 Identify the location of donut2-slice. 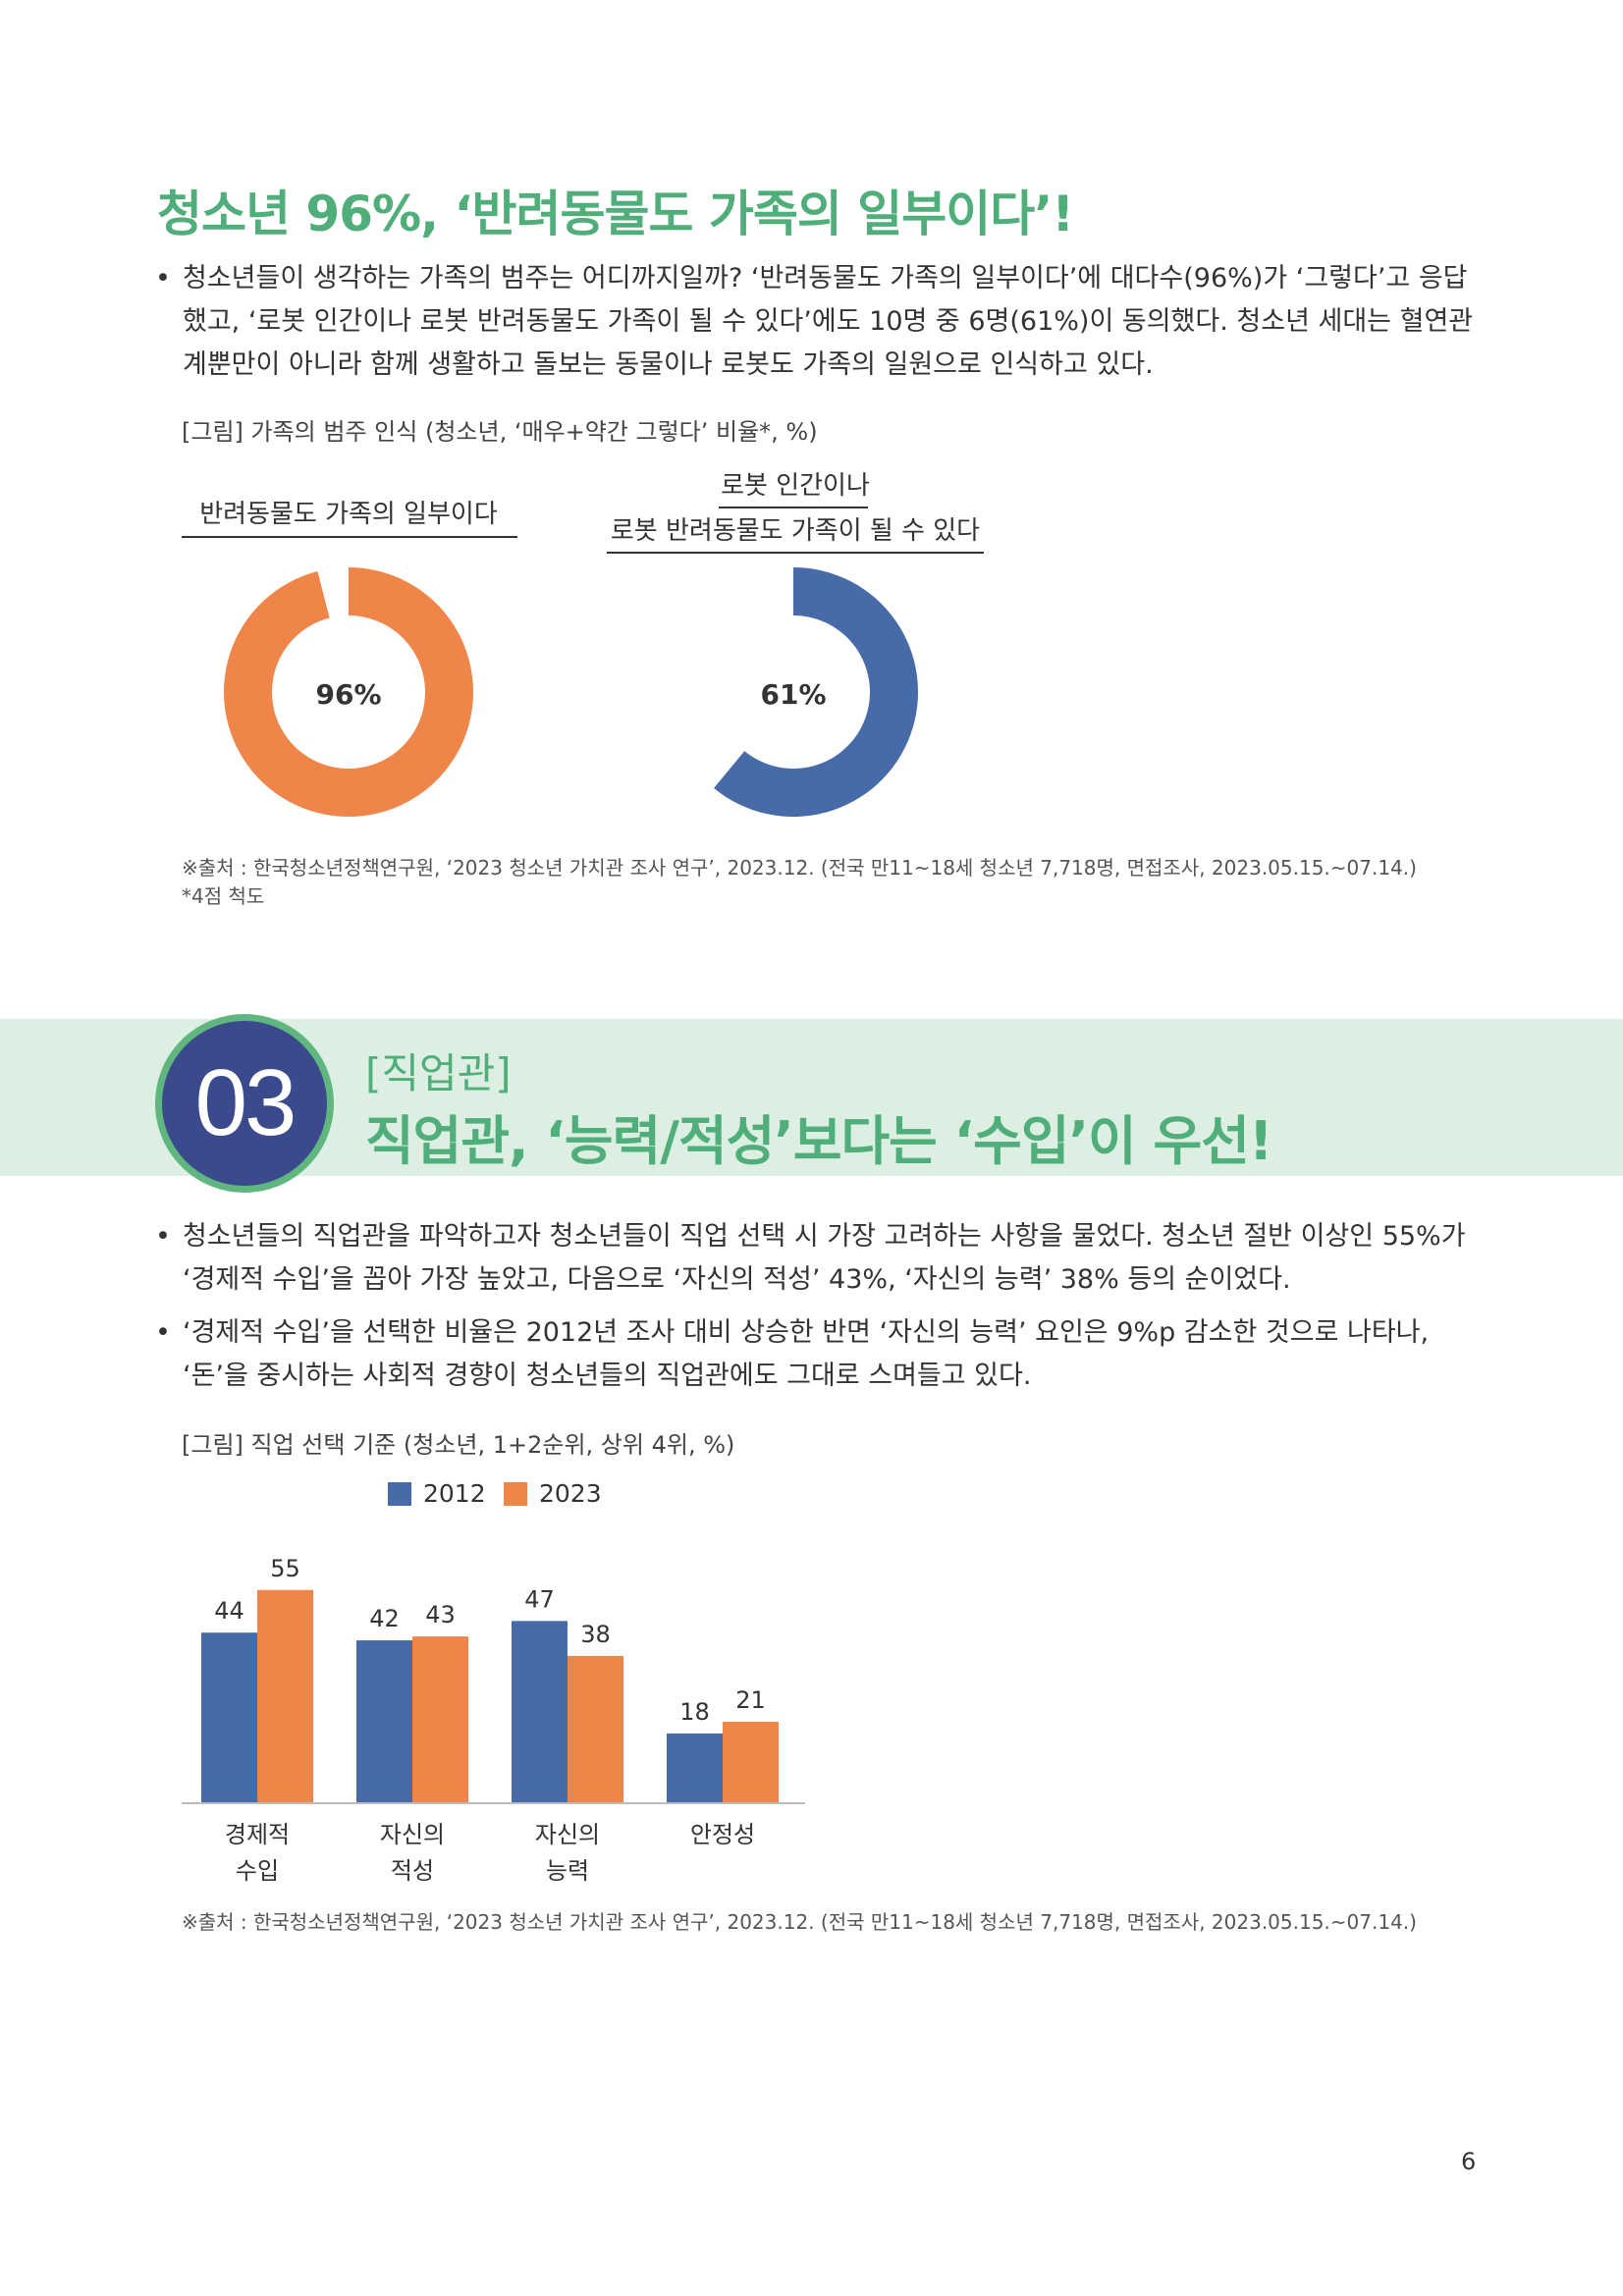
(816, 692).